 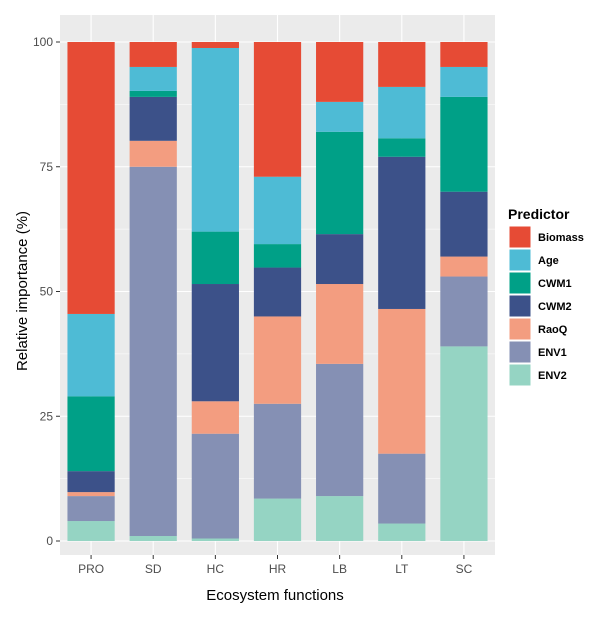 What do you see at coordinates (215, 343) in the screenshot?
I see `bar-segment-hc-cwm2` at bounding box center [215, 343].